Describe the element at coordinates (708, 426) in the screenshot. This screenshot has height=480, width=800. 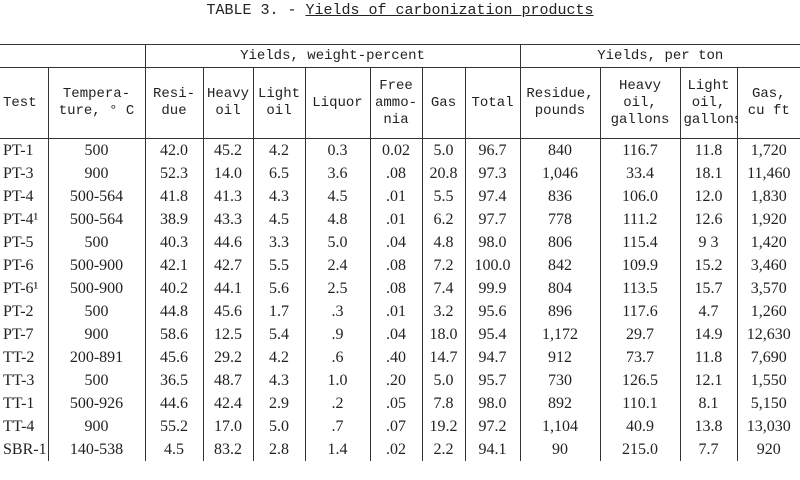
I see `cell: 13.8` at that location.